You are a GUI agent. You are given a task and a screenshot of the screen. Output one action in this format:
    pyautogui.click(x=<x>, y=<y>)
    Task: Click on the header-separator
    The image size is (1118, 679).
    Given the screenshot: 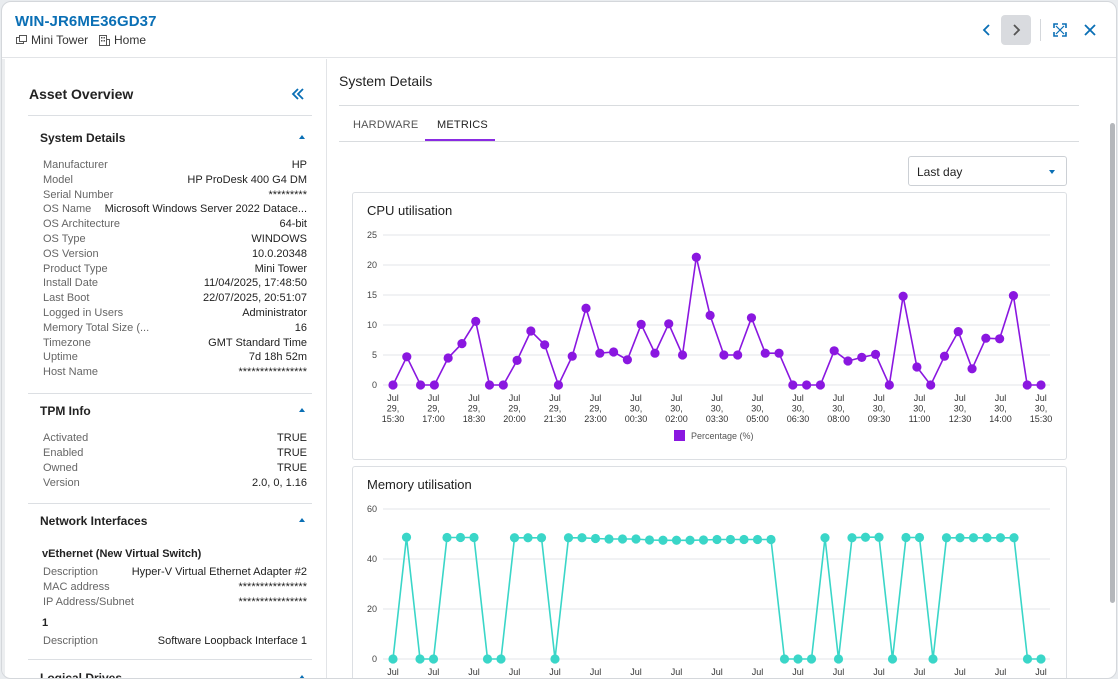 What is the action you would take?
    pyautogui.click(x=1040, y=30)
    